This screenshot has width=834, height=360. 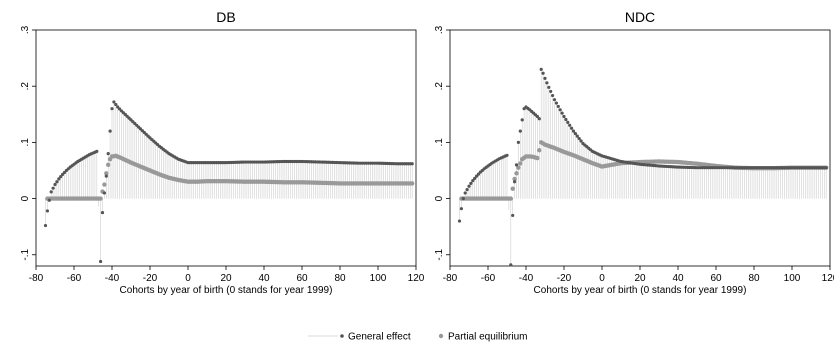 I want to click on legend-item-general-effect: General effect, so click(x=359, y=337).